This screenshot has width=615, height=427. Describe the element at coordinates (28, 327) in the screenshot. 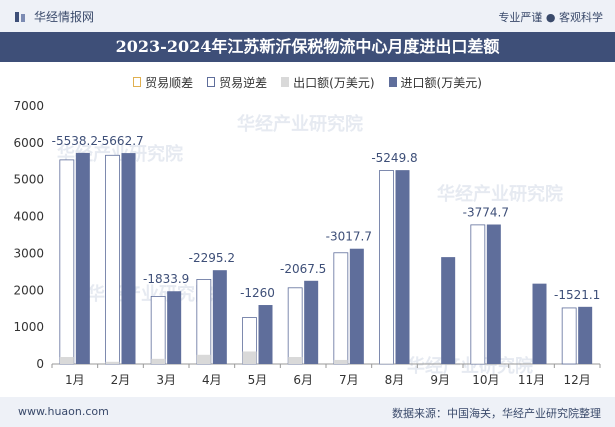

I see `y-tick-label-1: 1000` at that location.